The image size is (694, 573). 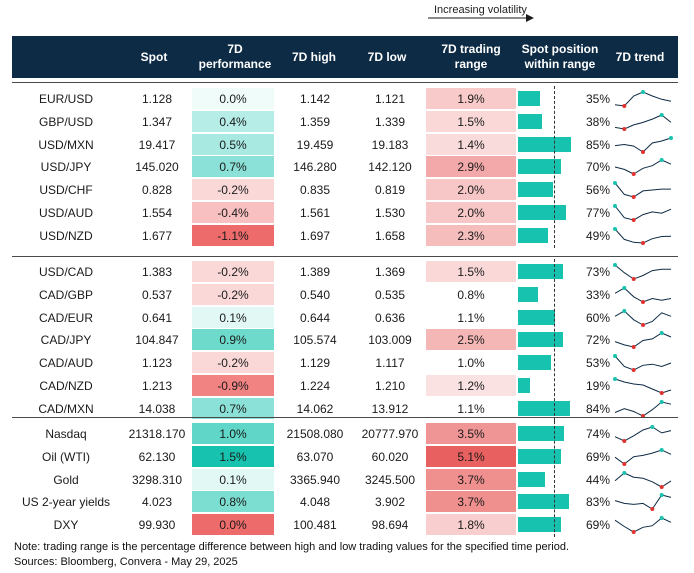 What do you see at coordinates (597, 339) in the screenshot?
I see `position-label: 72%` at bounding box center [597, 339].